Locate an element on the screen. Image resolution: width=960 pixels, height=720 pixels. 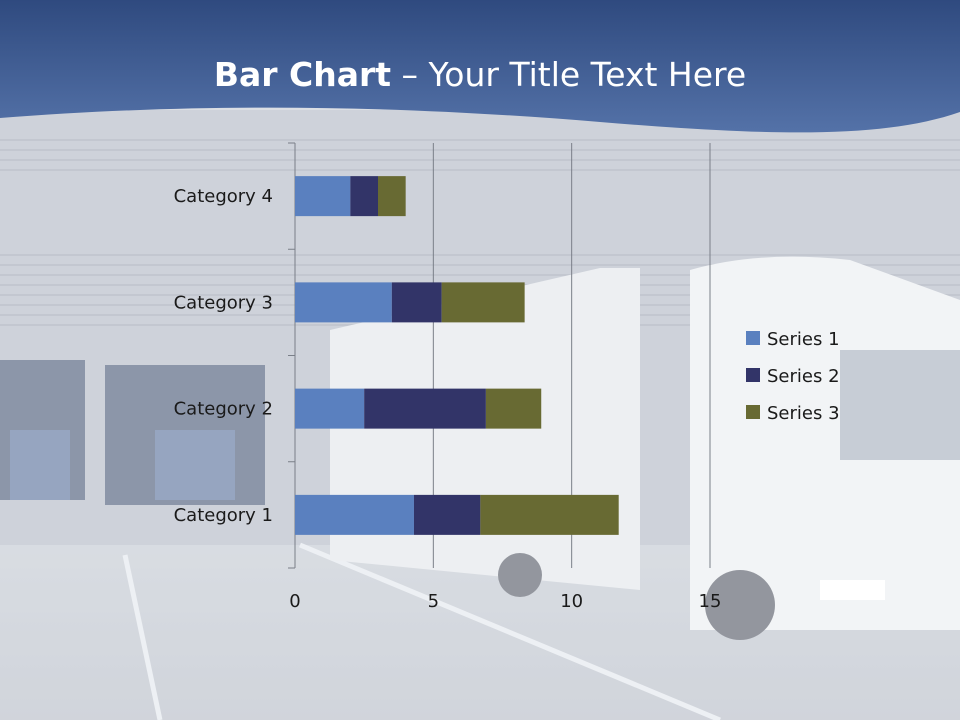
legend-label-series-1: Series 1 is located at coordinates (803, 339).